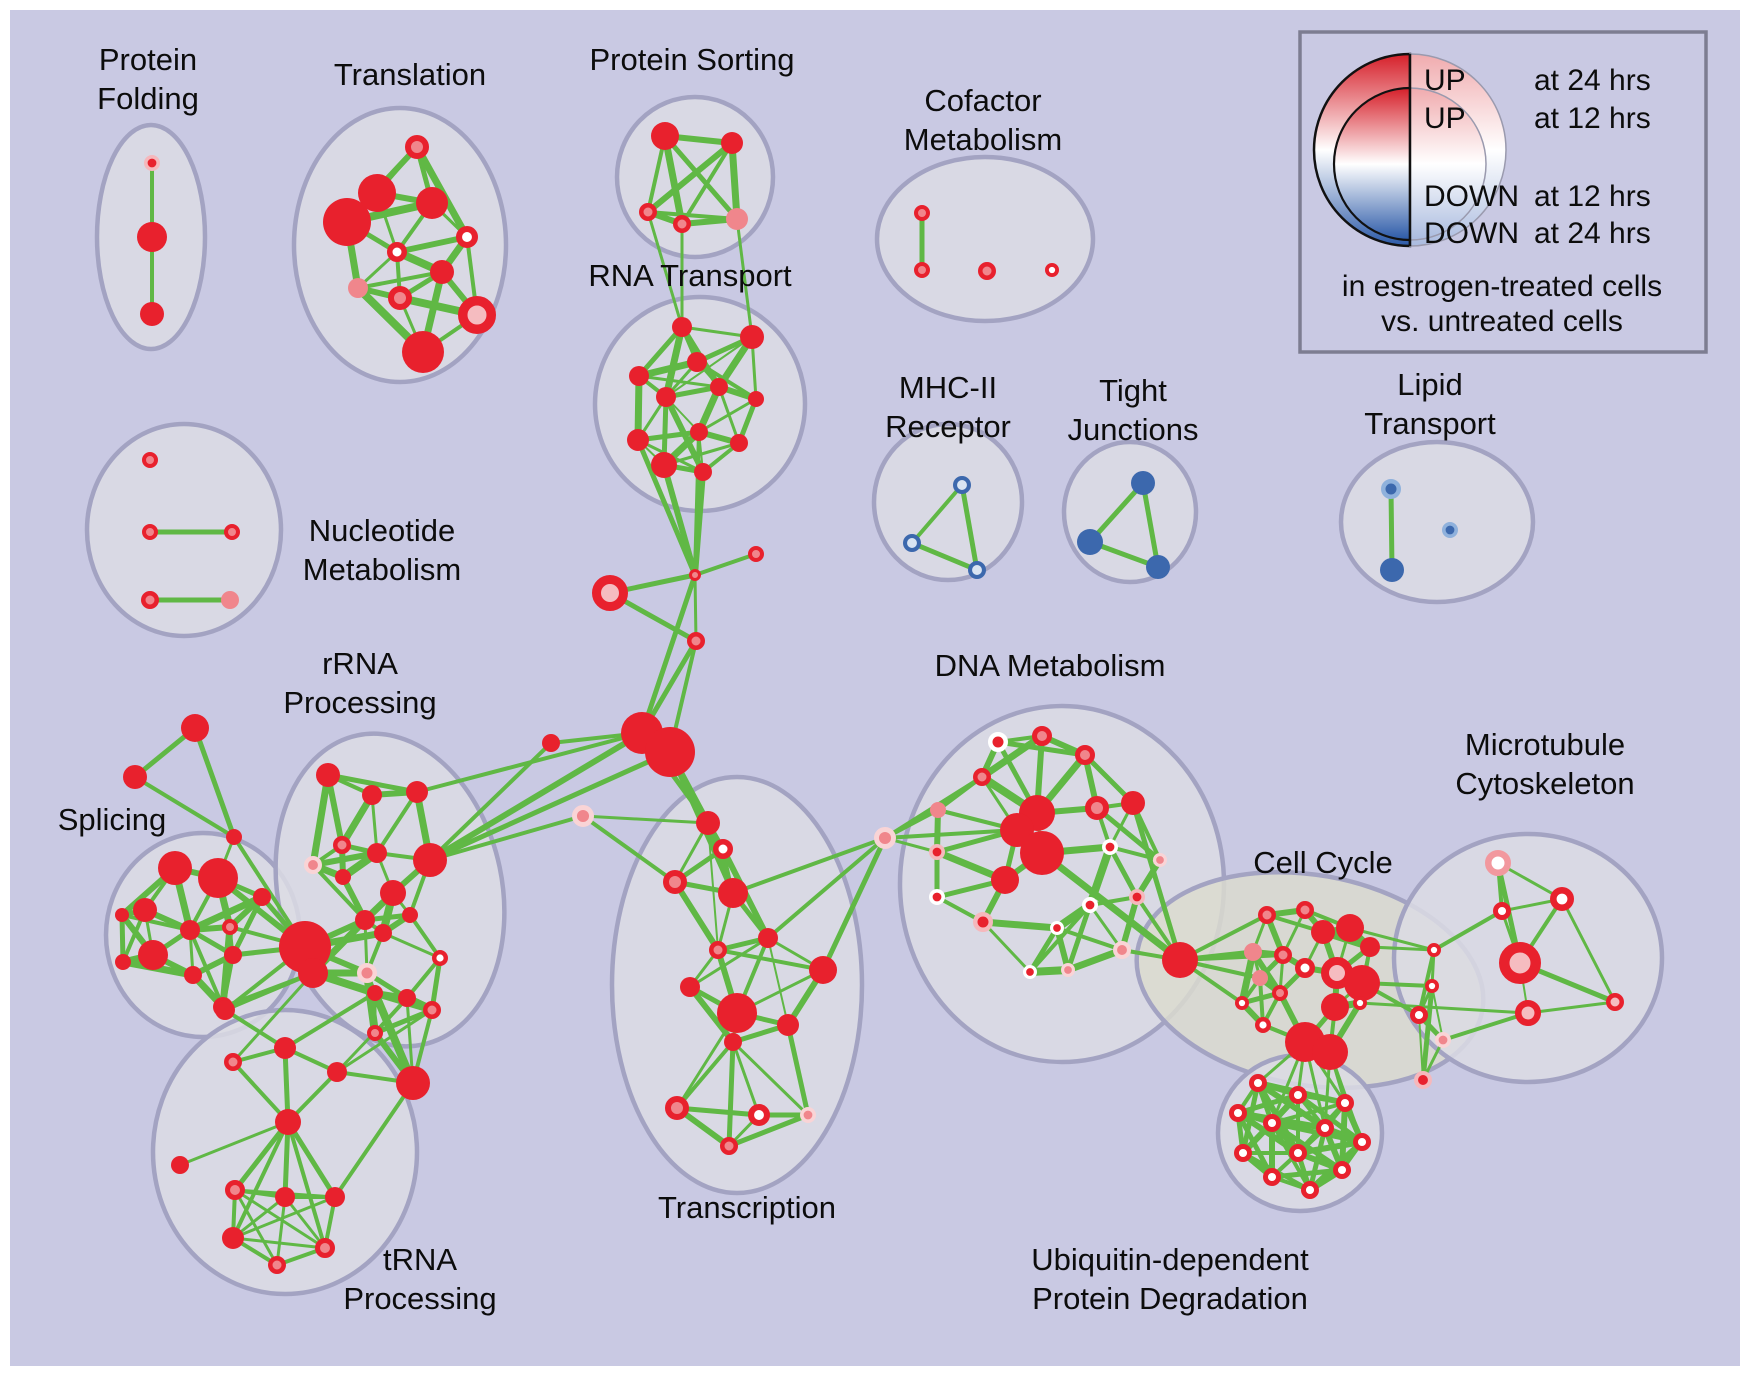 The image size is (1750, 1376). Describe the element at coordinates (747, 1207) in the screenshot. I see `cluster-label-transcription: Transcription` at that location.